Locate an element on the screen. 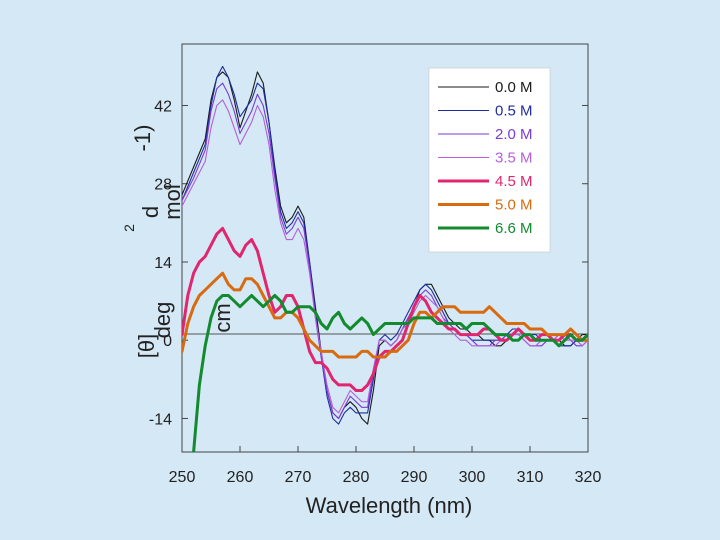  x-tick-label: 300 is located at coordinates (472, 477).